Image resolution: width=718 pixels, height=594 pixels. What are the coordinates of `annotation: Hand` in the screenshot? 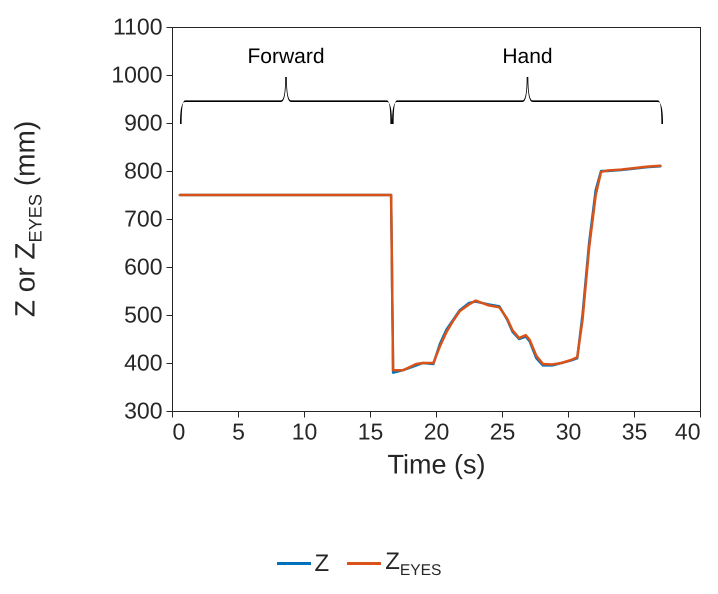 It's located at (527, 56).